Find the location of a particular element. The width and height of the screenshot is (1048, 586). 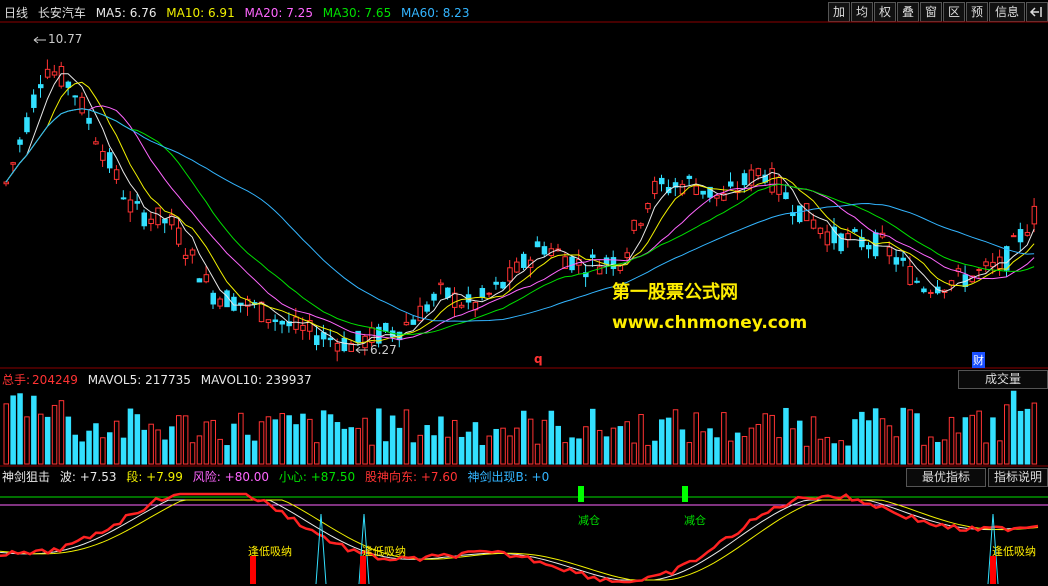

volume-bars is located at coordinates (520, 427).